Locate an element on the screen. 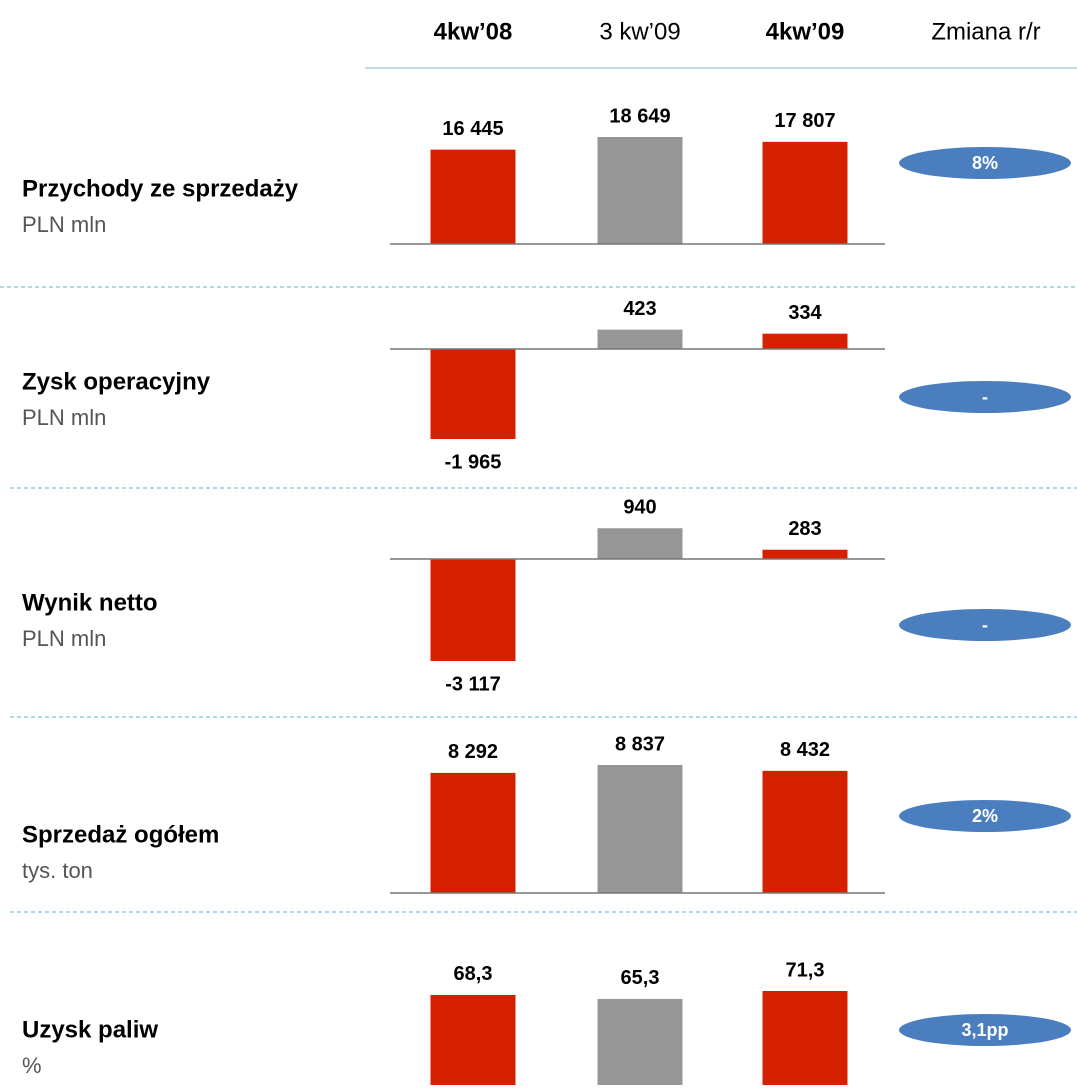 The width and height of the screenshot is (1077, 1091). value-label: 18 649 is located at coordinates (639, 116).